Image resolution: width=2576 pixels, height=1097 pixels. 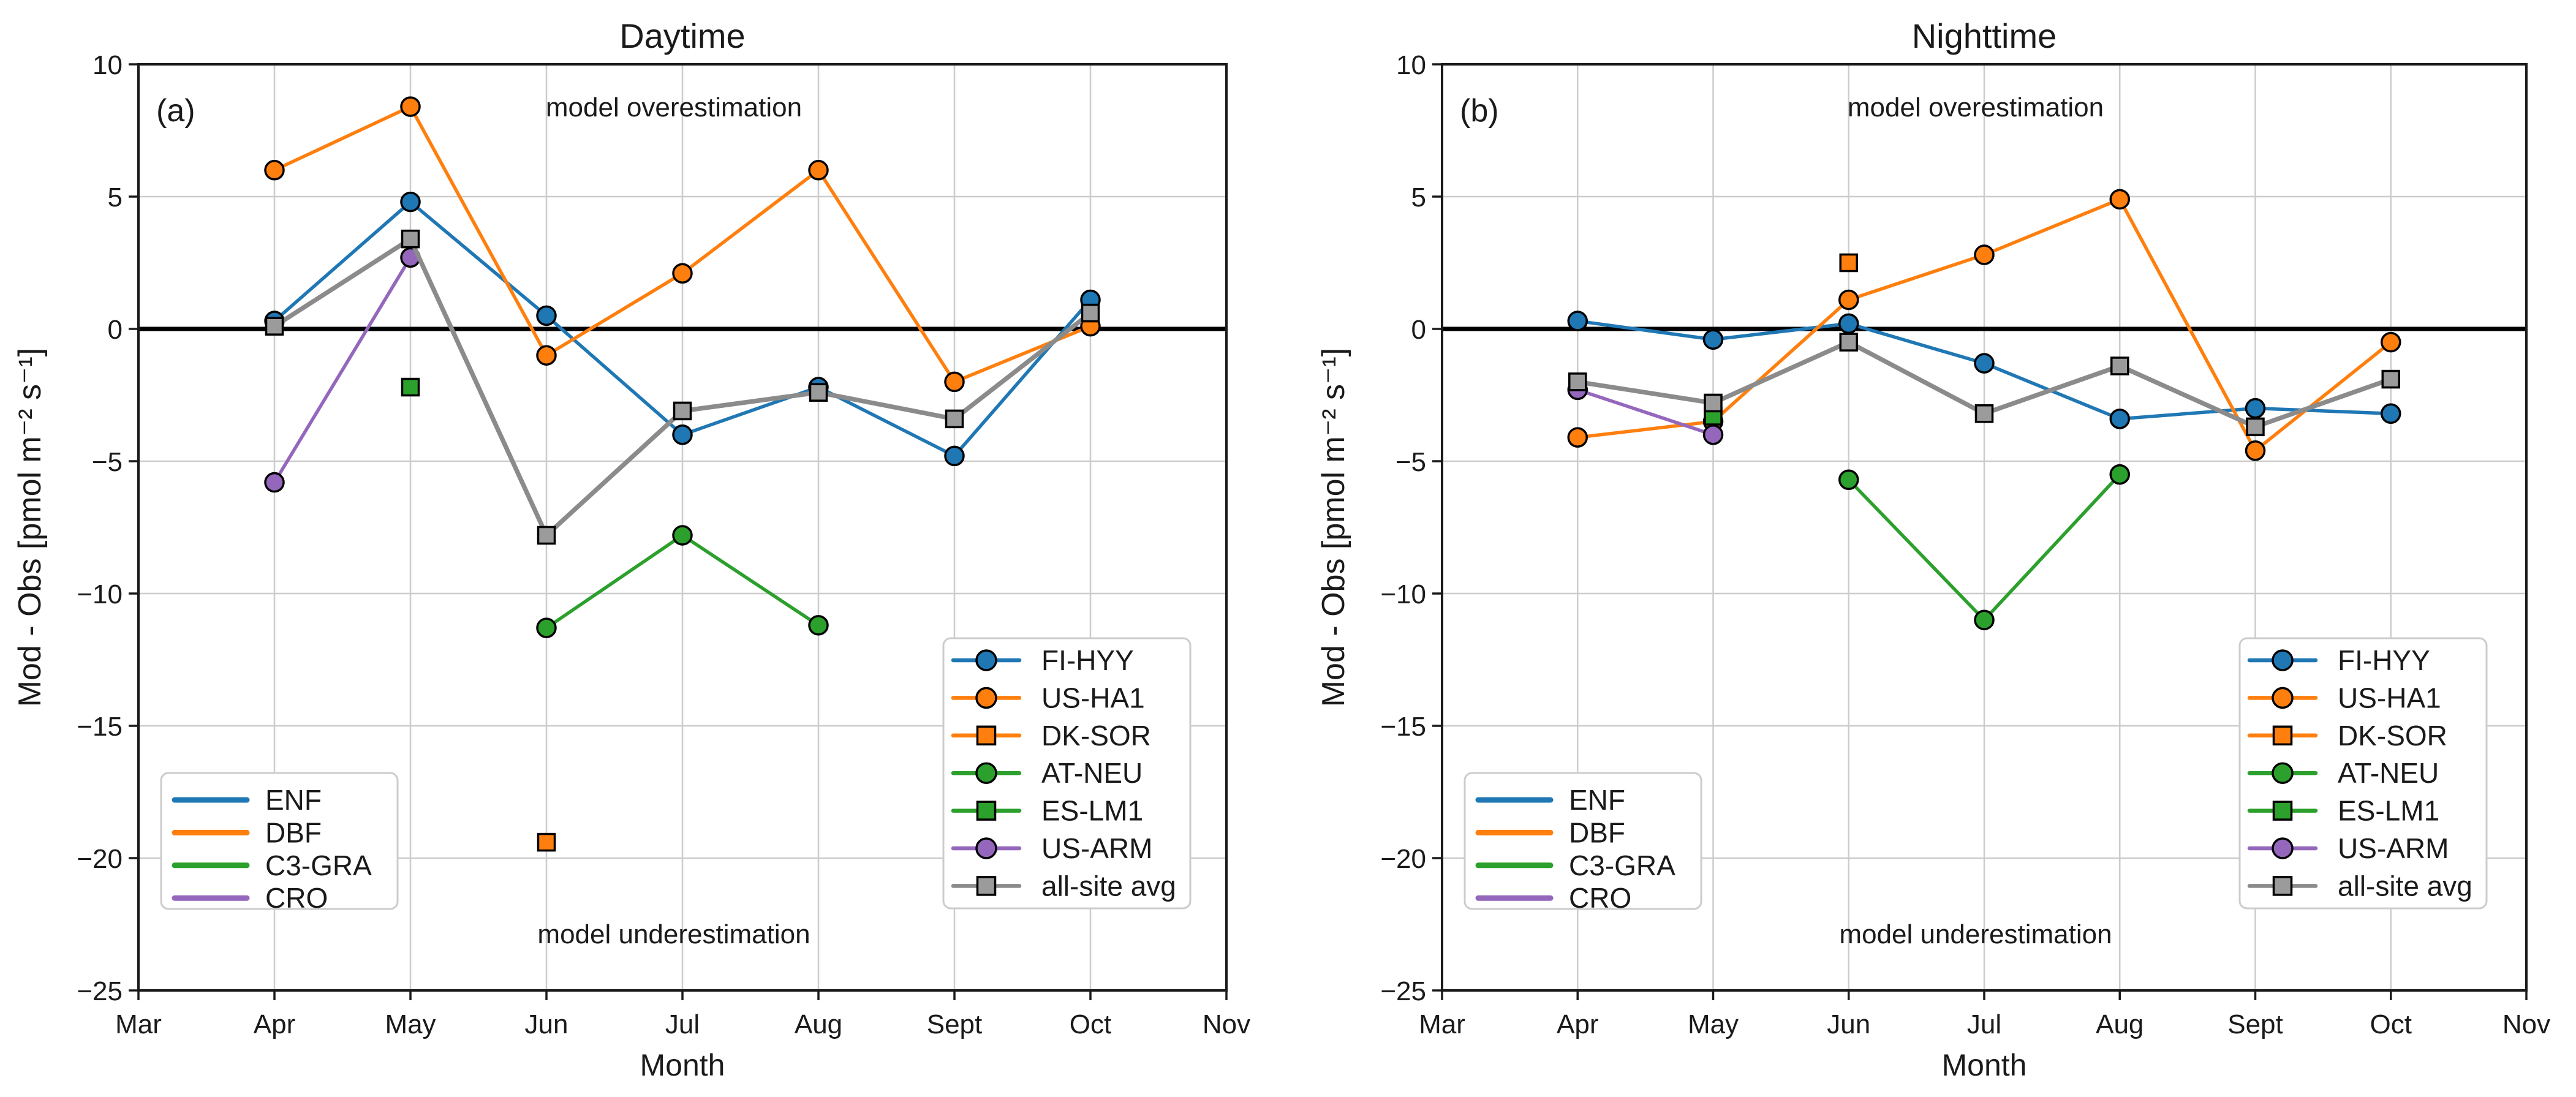 I want to click on y-tick-label: −5, so click(x=1411, y=462).